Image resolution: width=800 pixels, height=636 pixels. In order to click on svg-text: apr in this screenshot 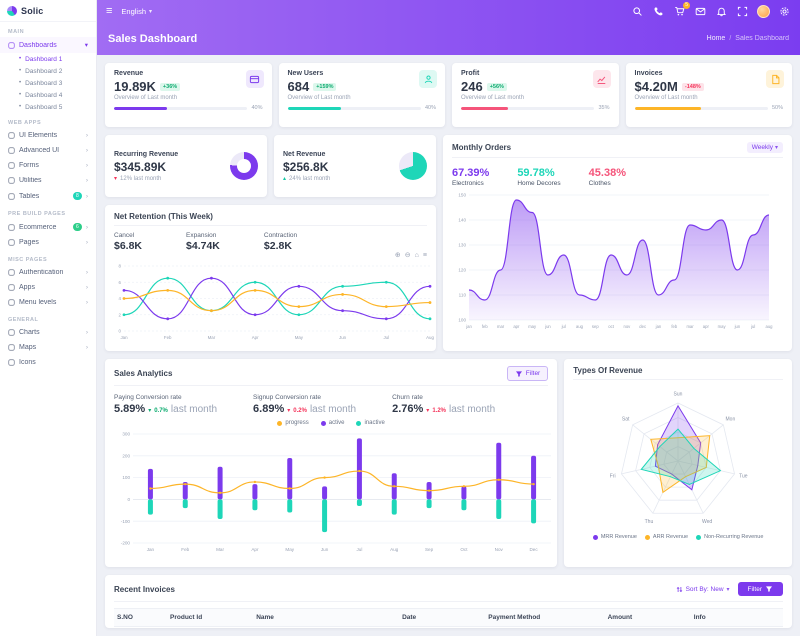, I will do `click(706, 326)`.